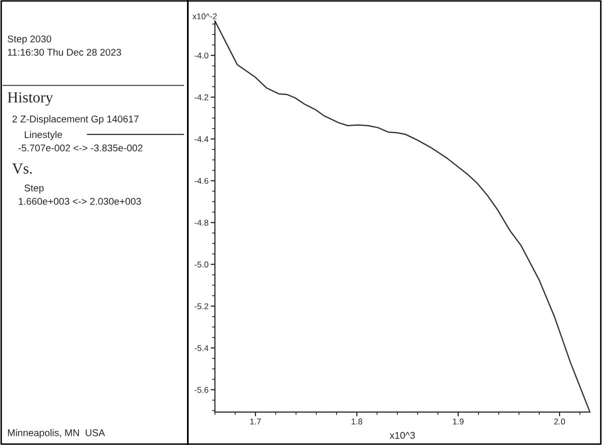  I want to click on x-axis-title: x10^3, so click(402, 435).